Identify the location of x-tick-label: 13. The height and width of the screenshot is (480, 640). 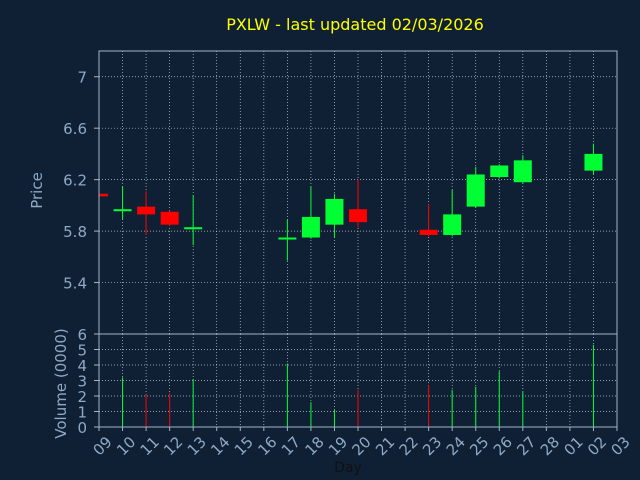
(197, 446).